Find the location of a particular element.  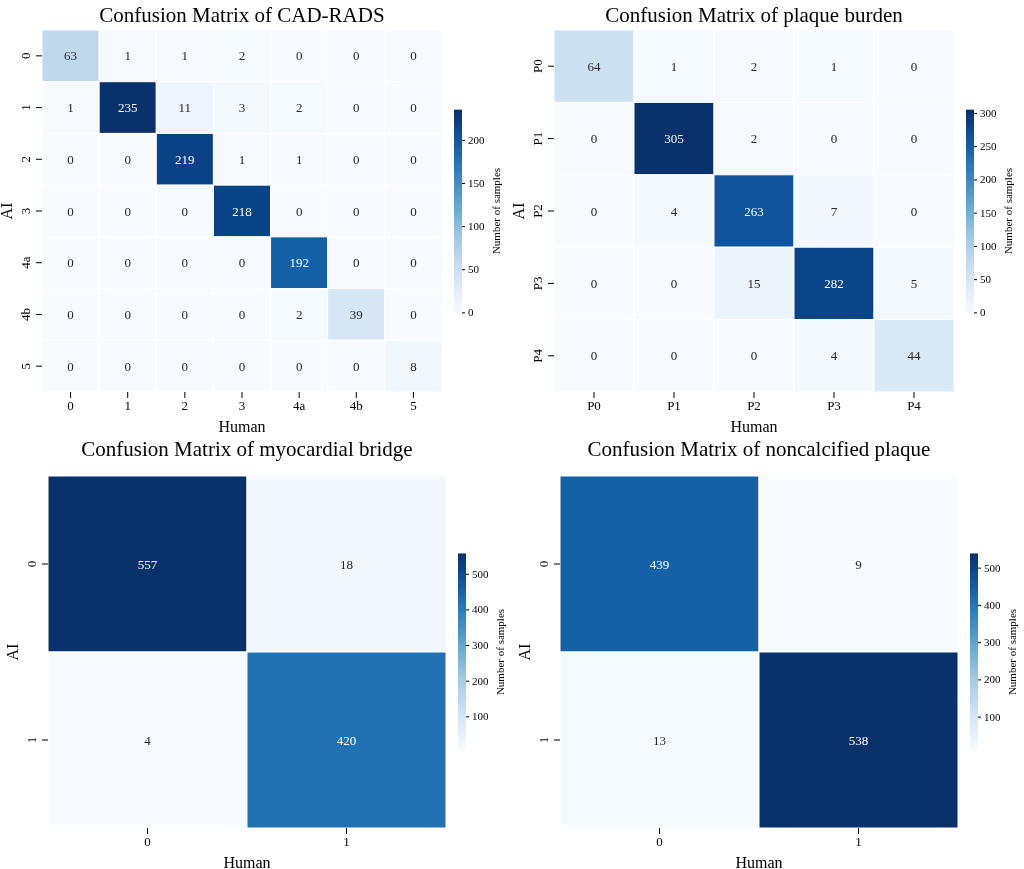

y-tick-label: P4 is located at coordinates (537, 355).